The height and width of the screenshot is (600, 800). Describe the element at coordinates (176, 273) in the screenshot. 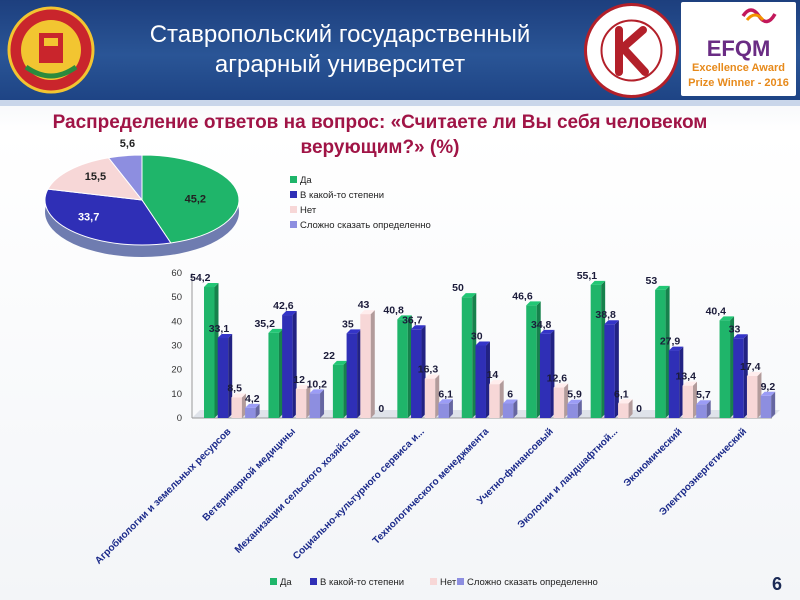

I see `y-tick-label: 60` at that location.